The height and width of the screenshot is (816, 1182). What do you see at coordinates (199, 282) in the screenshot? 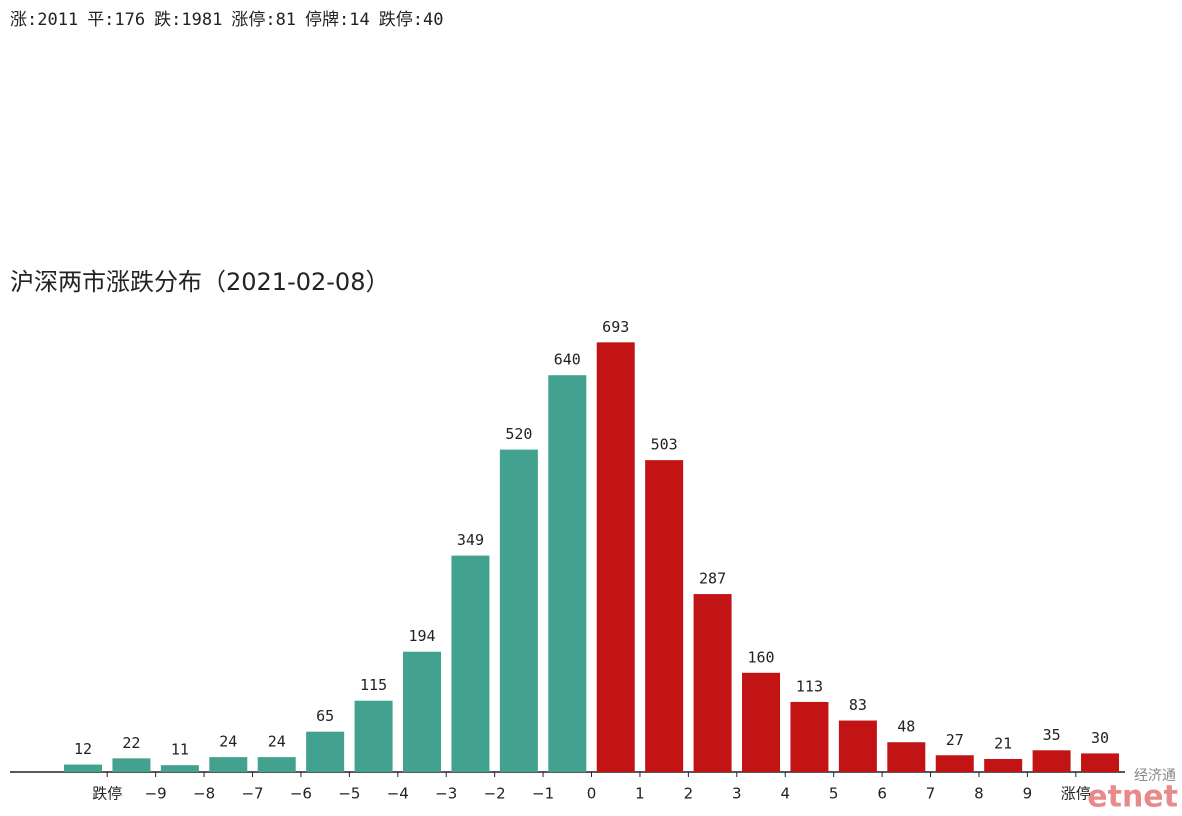
I see `chart-title: 沪深两市涨跌分布（2021-02-08）` at bounding box center [199, 282].